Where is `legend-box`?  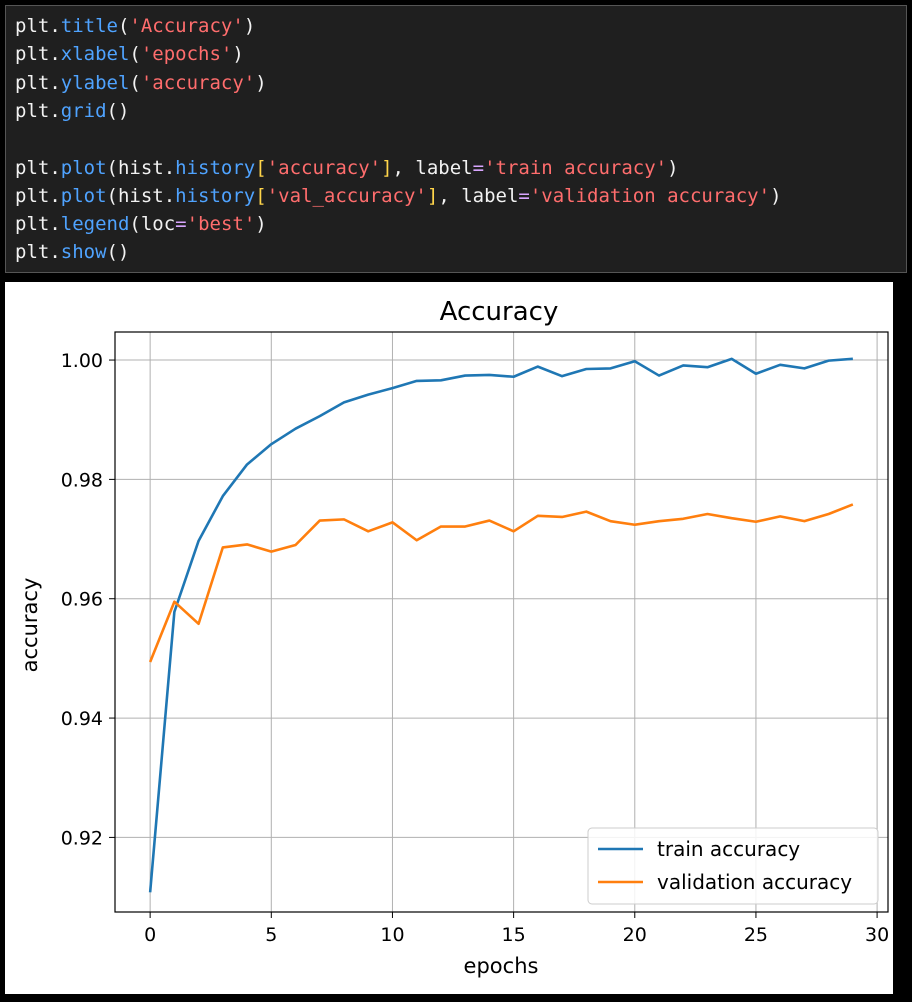
legend-box is located at coordinates (733, 866).